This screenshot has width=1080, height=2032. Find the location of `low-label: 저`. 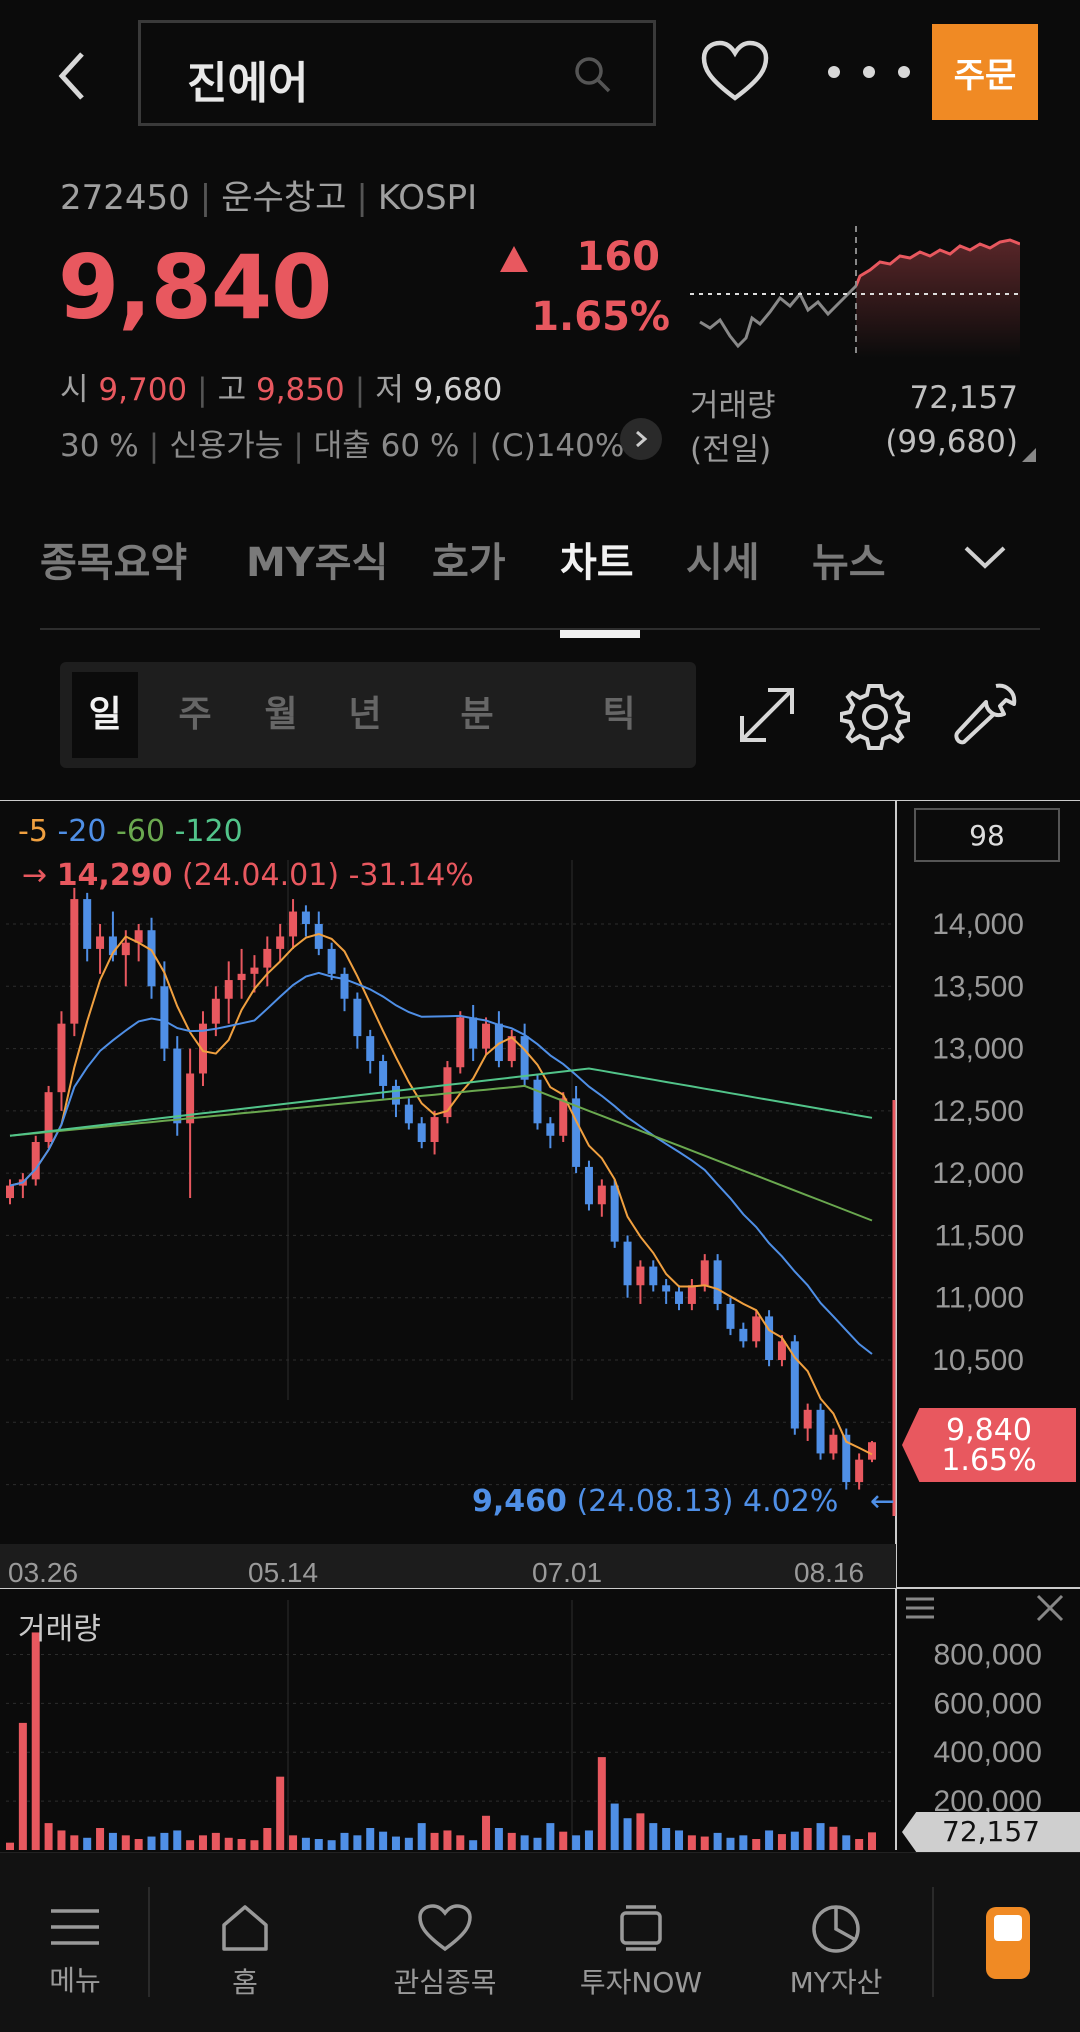

low-label: 저 is located at coordinates (389, 390).